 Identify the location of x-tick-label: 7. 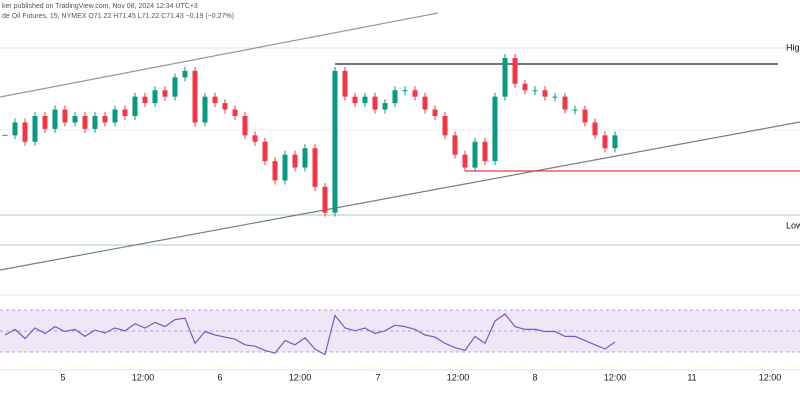
(377, 377).